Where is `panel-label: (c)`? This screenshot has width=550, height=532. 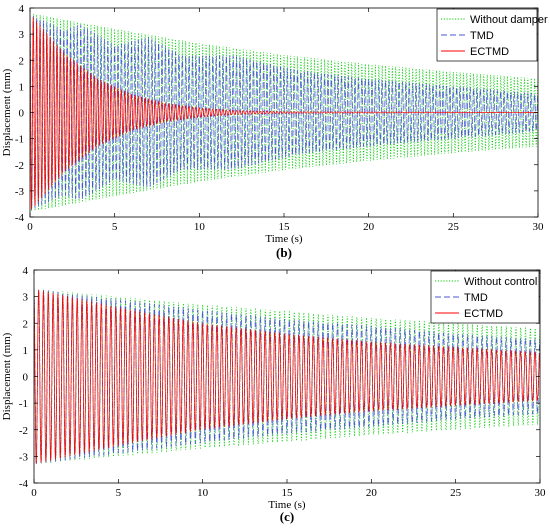
panel-label: (c) is located at coordinates (287, 516).